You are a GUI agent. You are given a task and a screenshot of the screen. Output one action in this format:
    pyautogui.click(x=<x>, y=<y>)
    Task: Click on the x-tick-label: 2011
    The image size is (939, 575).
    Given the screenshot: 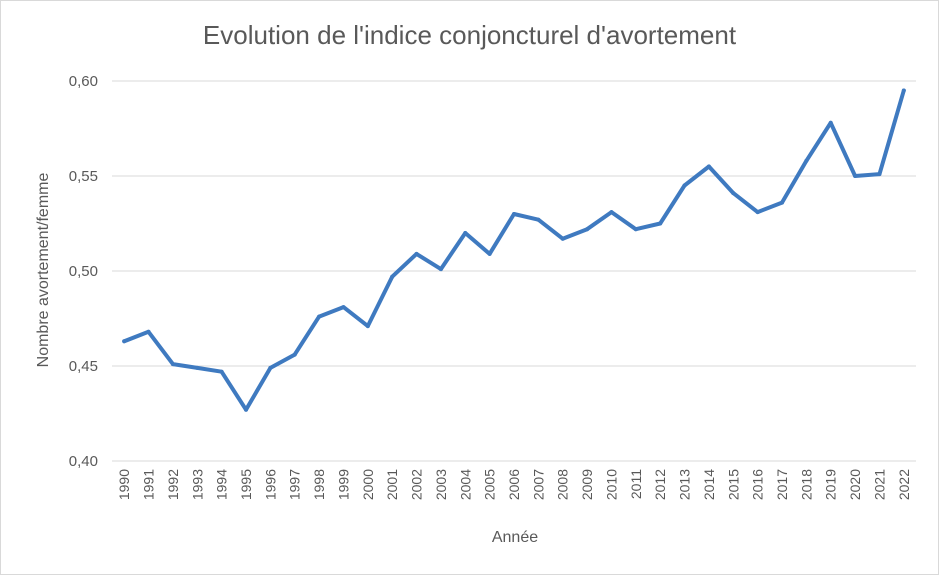 What is the action you would take?
    pyautogui.click(x=636, y=484)
    